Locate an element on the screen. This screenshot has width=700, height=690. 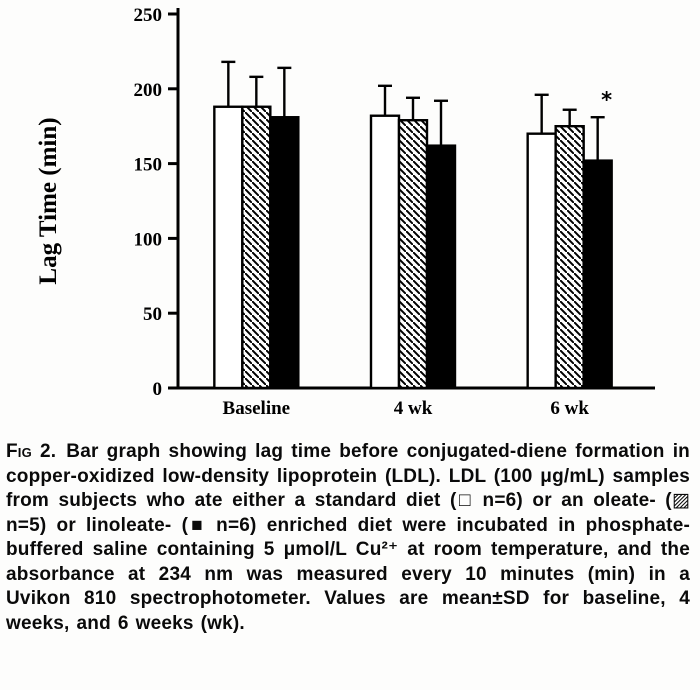
bar-s2-c2 is located at coordinates (597, 274).